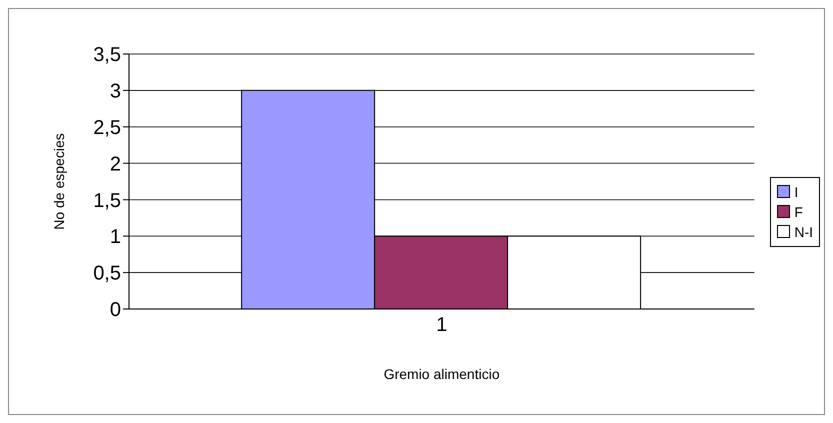 The image size is (833, 423). I want to click on legend-label: N-I, so click(803, 232).